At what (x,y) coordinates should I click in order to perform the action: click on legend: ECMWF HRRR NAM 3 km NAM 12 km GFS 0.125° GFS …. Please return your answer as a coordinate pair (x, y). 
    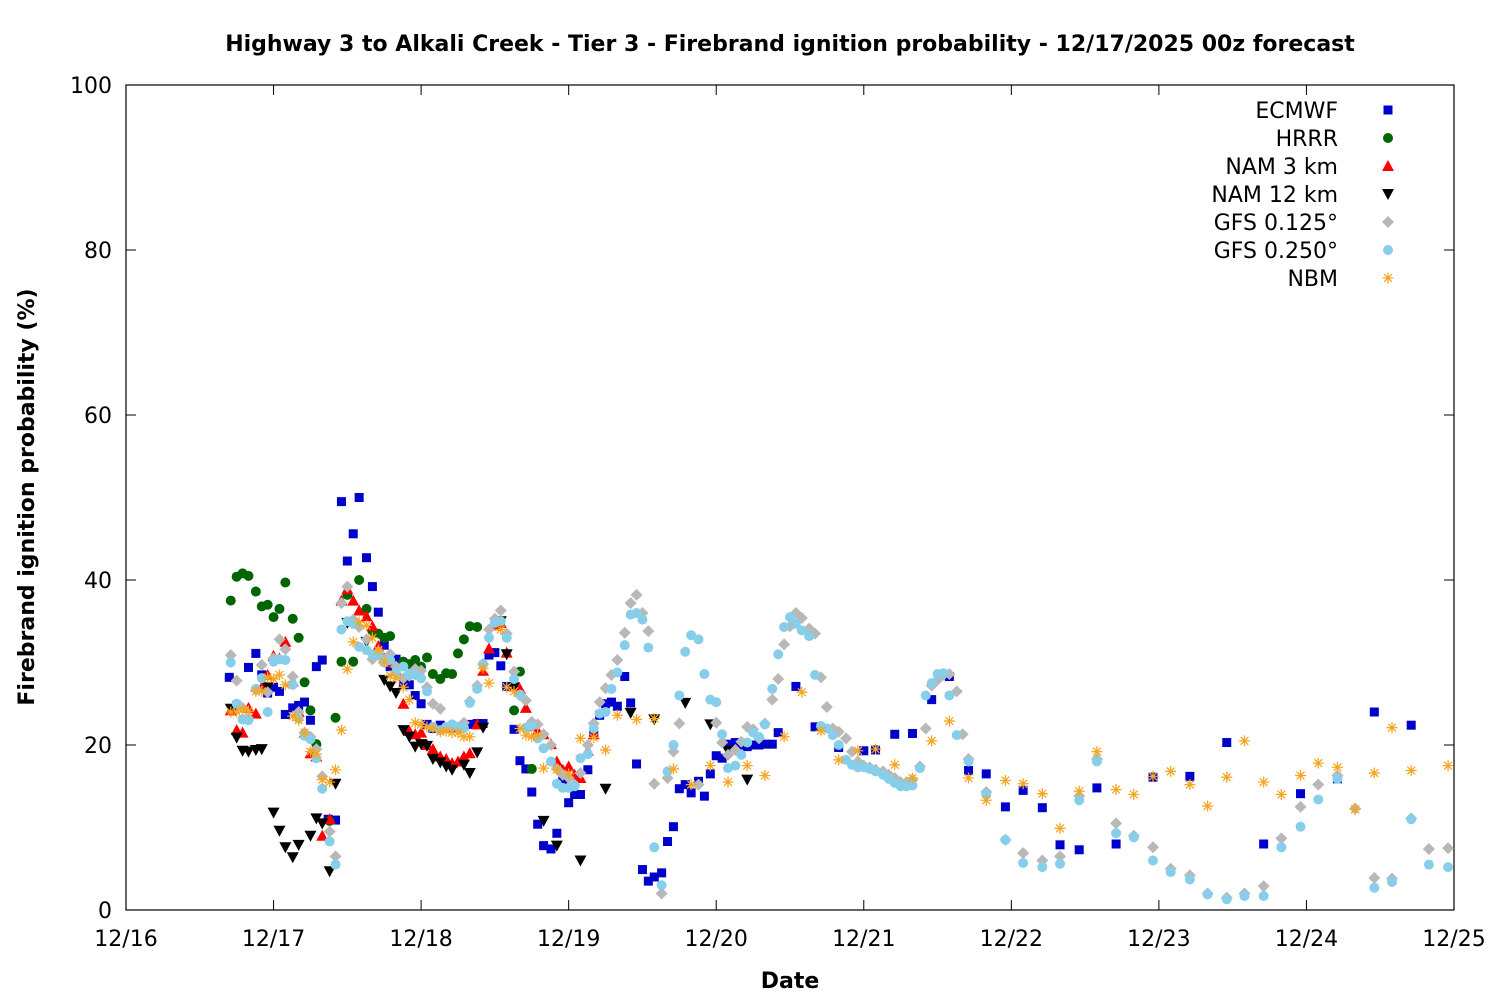
    Looking at the image, I should click on (1302, 195).